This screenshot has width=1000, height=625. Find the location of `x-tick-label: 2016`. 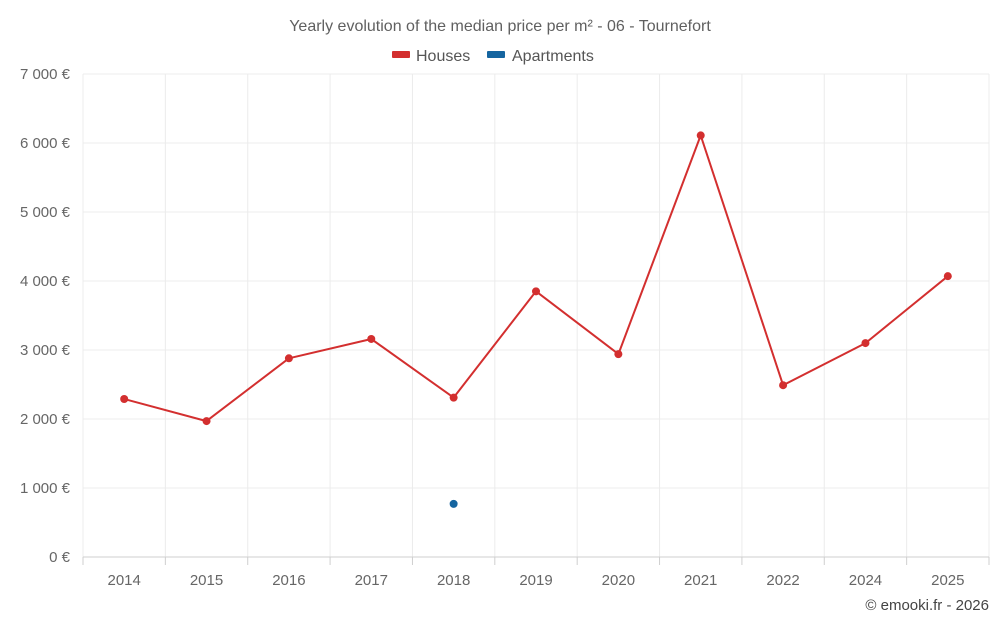

x-tick-label: 2016 is located at coordinates (288, 580).